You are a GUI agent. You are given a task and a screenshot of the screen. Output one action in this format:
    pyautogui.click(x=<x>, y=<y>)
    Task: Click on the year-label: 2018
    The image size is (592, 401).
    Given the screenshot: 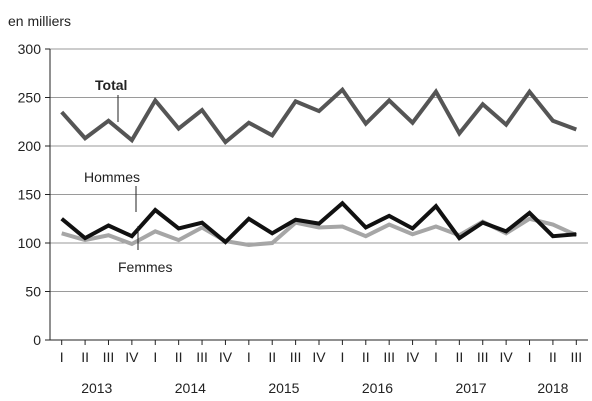 What is the action you would take?
    pyautogui.click(x=552, y=388)
    